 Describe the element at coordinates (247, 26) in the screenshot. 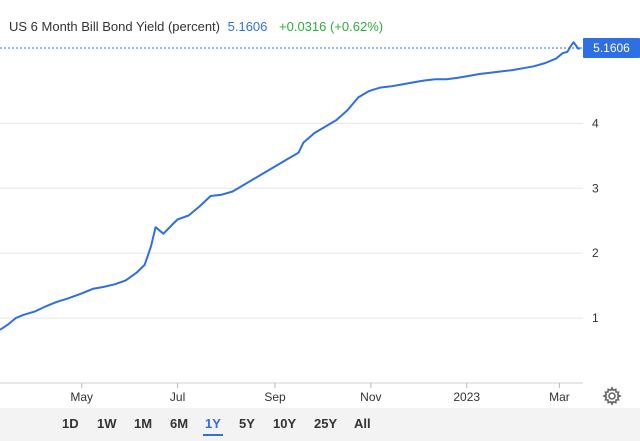

I see `last-value: 5.1606` at that location.